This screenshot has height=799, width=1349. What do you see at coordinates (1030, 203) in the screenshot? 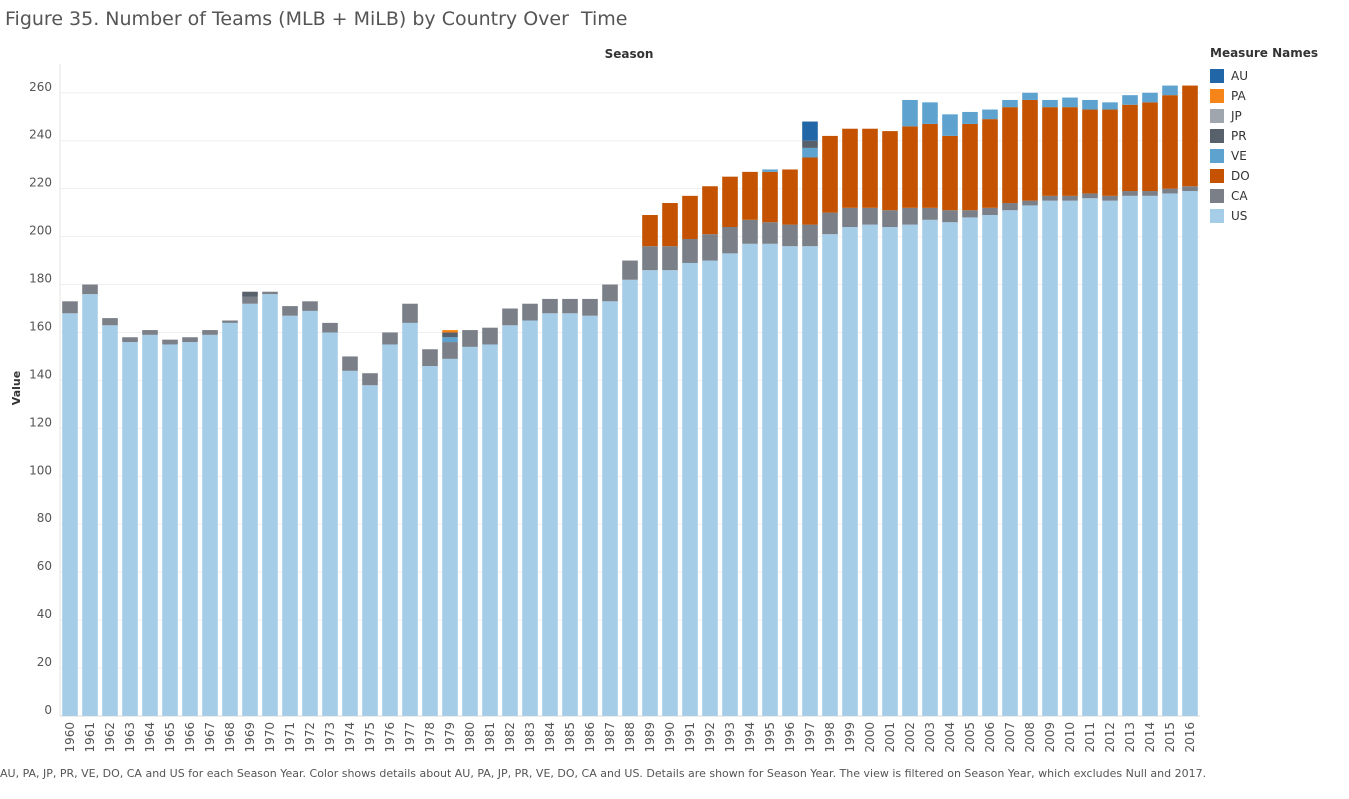
I see `bar-segment-ca-2008` at bounding box center [1030, 203].